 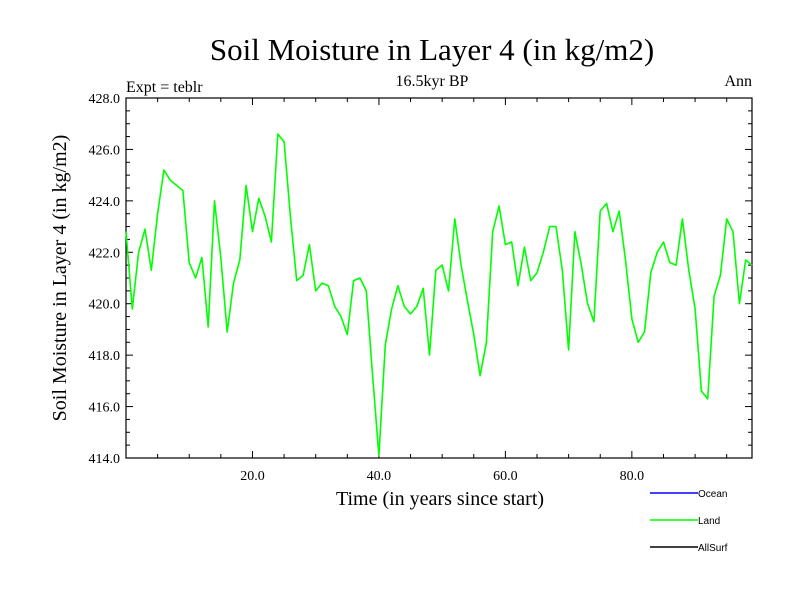 I want to click on legend-label-ocean: Ocean, so click(x=712, y=494).